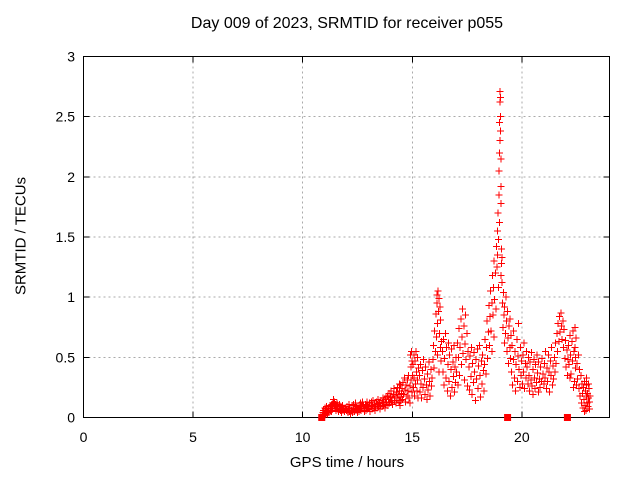  What do you see at coordinates (193, 437) in the screenshot?
I see `x-tick-label: 5` at bounding box center [193, 437].